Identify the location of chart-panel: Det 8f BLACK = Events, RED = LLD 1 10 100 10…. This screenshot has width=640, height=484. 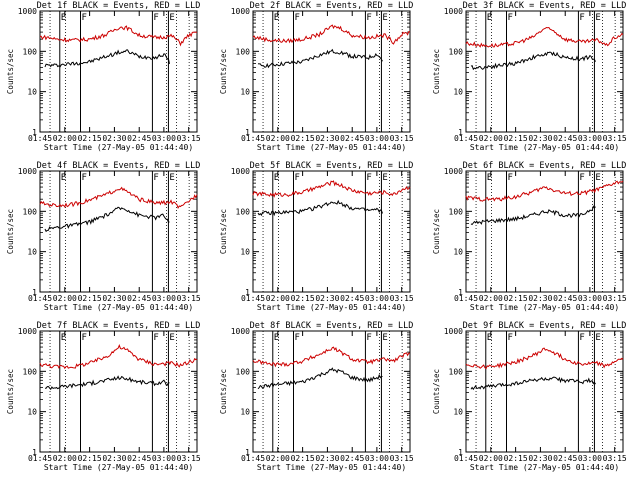
(316, 396).